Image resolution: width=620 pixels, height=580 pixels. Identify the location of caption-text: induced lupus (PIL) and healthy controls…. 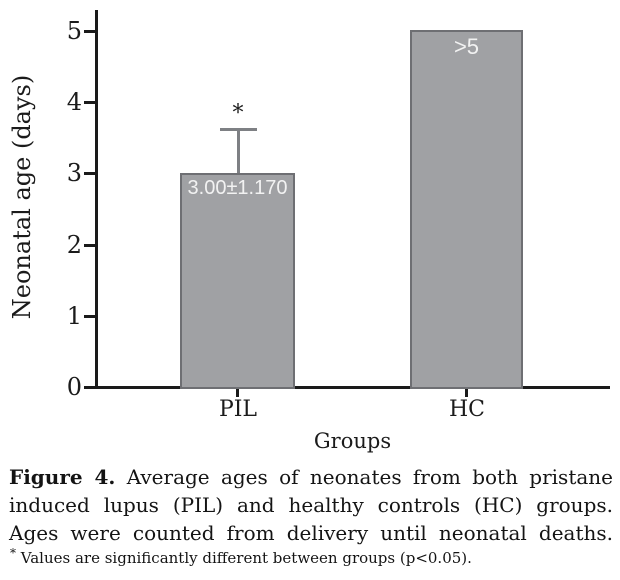
(311, 505).